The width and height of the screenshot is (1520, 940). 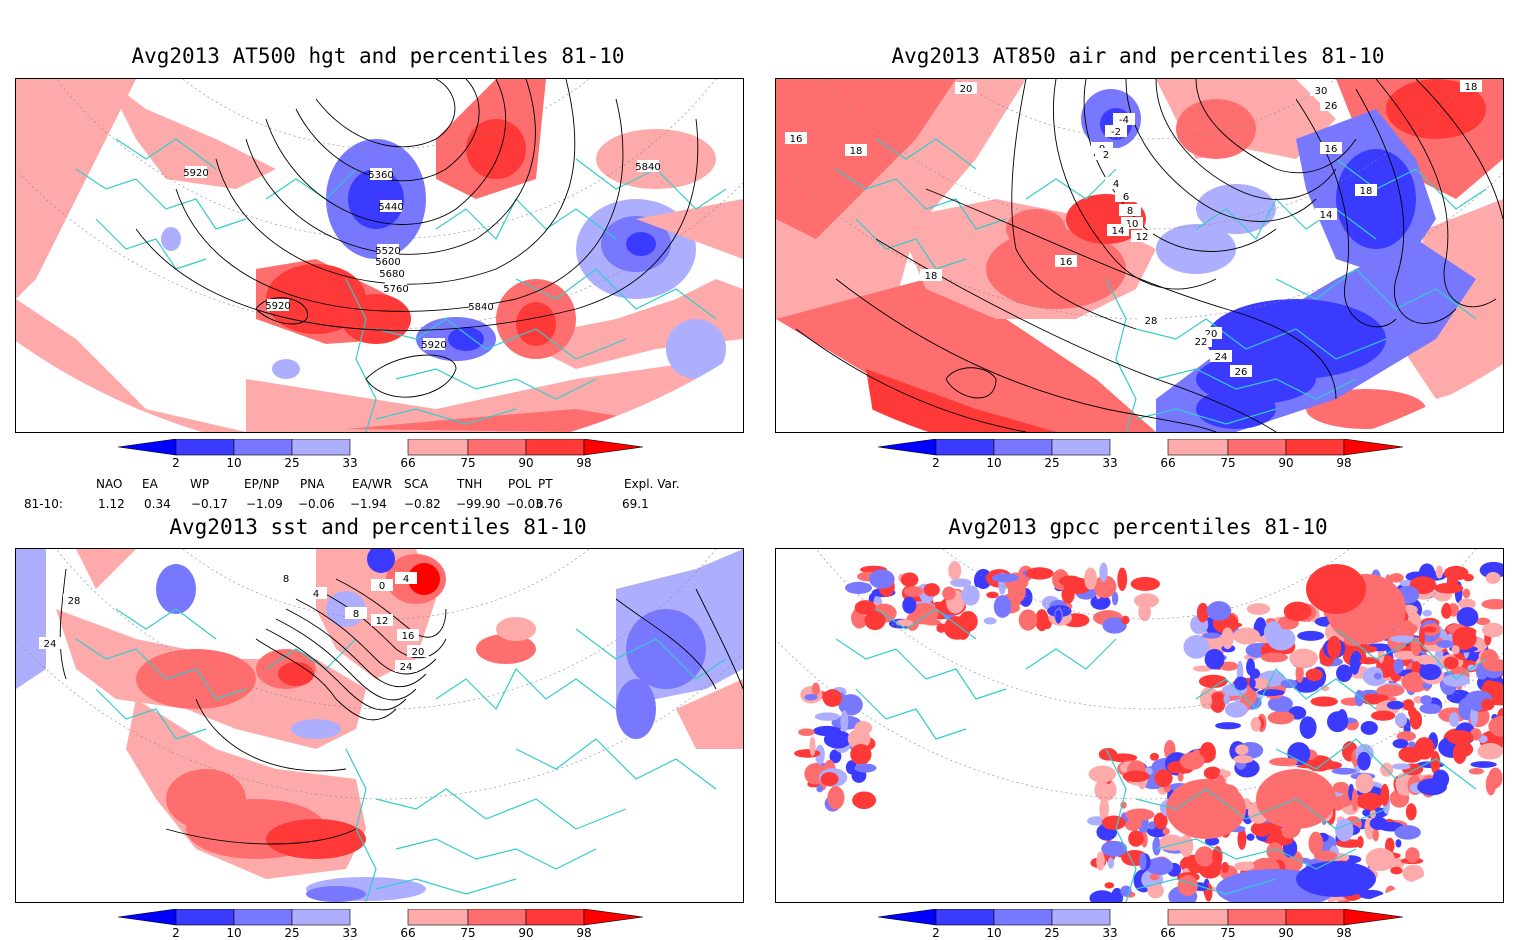 What do you see at coordinates (316, 504) in the screenshot?
I see `index-value: −0.06` at bounding box center [316, 504].